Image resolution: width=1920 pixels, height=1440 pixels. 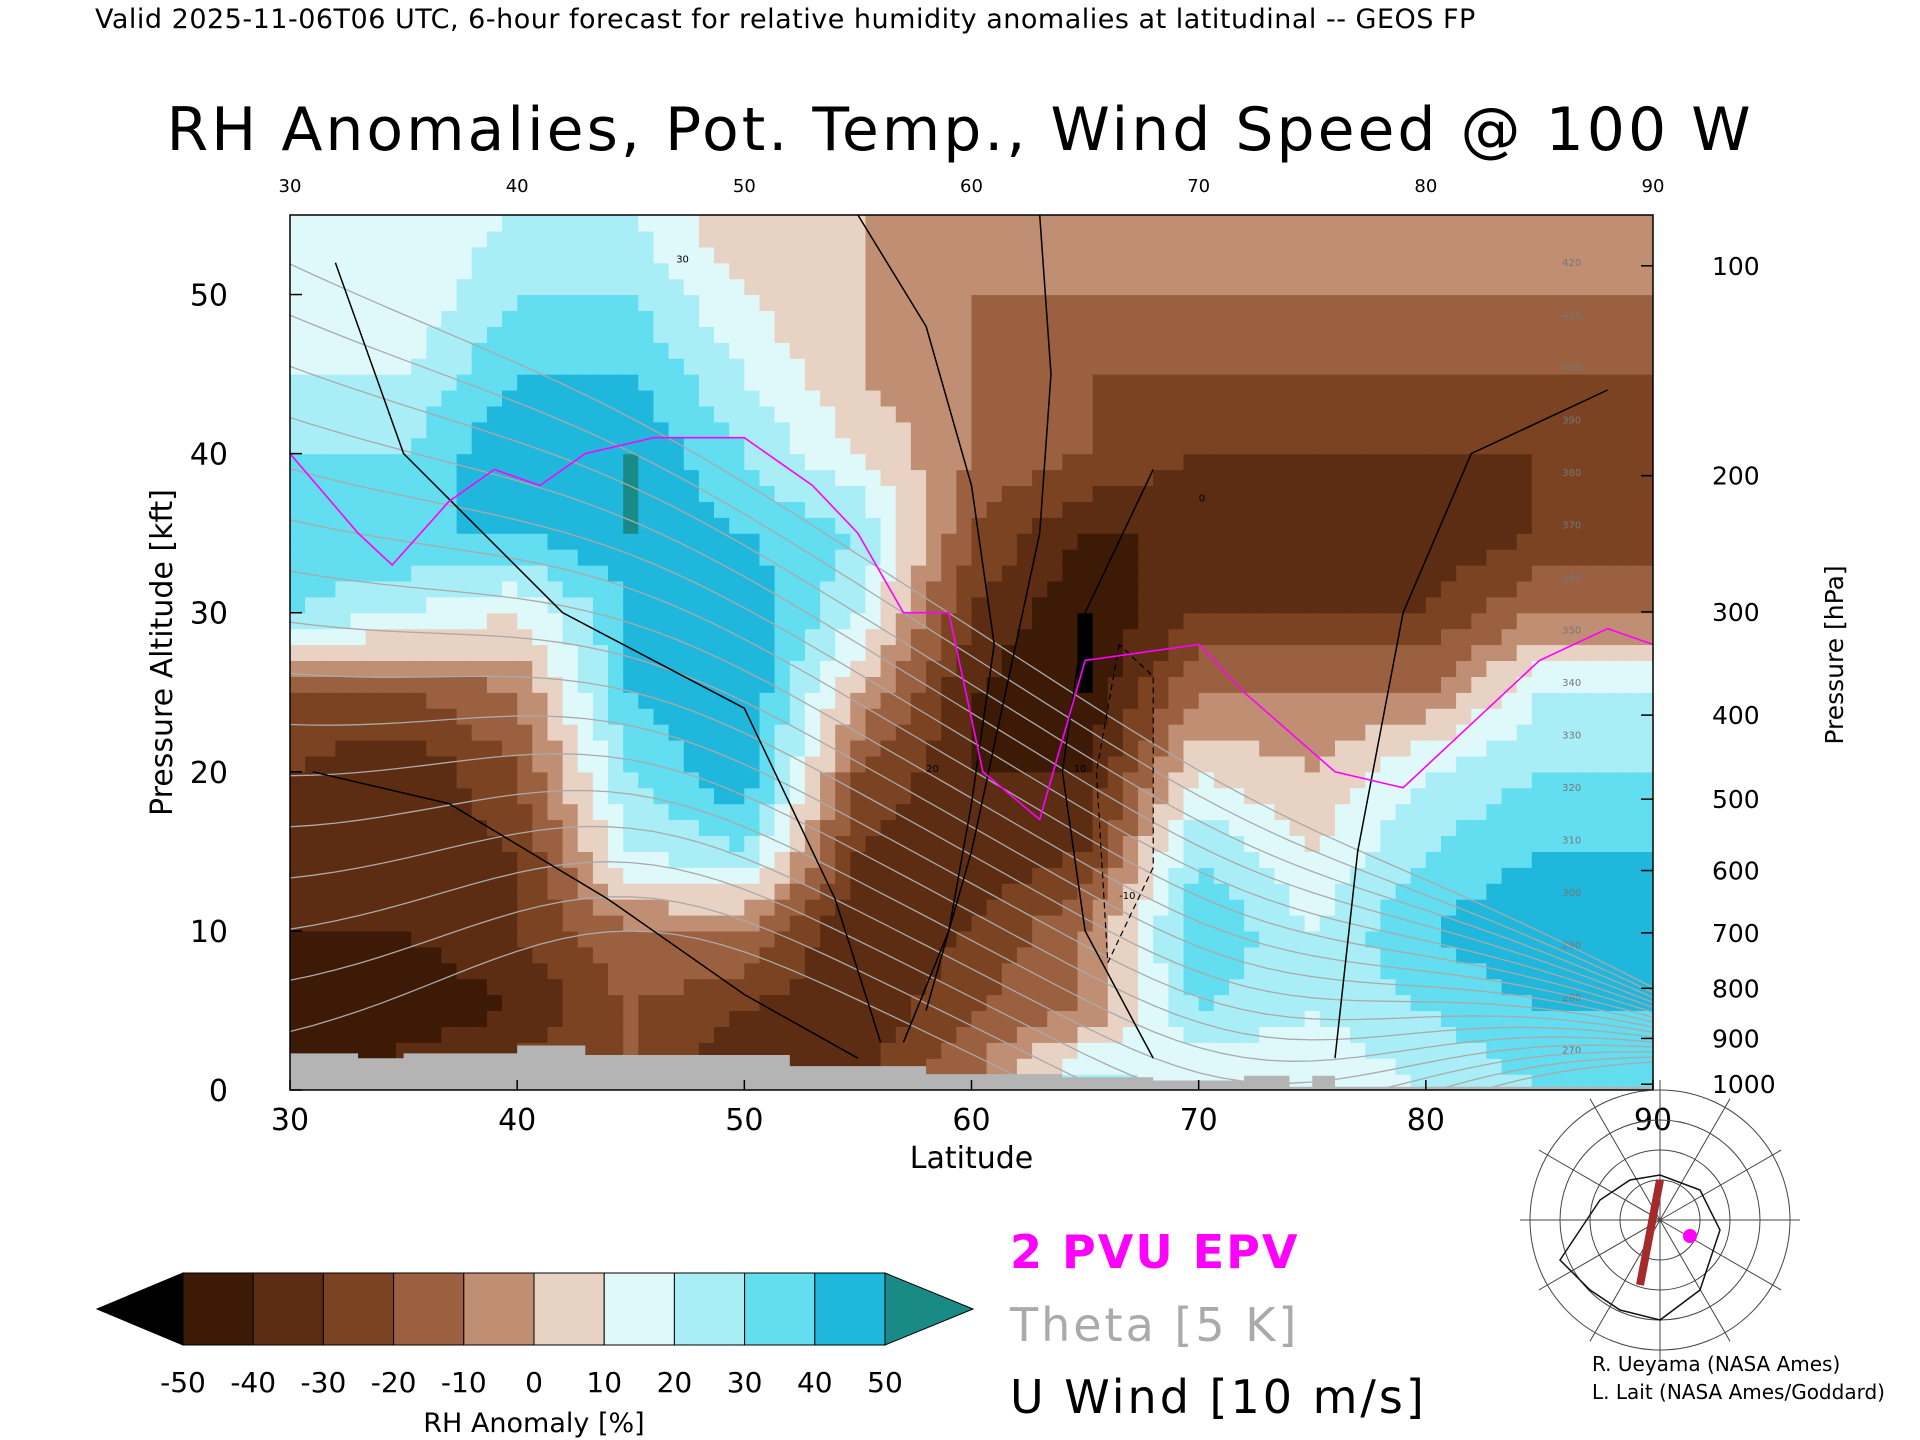 What do you see at coordinates (324, 1382) in the screenshot?
I see `colorbar-tick-label: -30` at bounding box center [324, 1382].